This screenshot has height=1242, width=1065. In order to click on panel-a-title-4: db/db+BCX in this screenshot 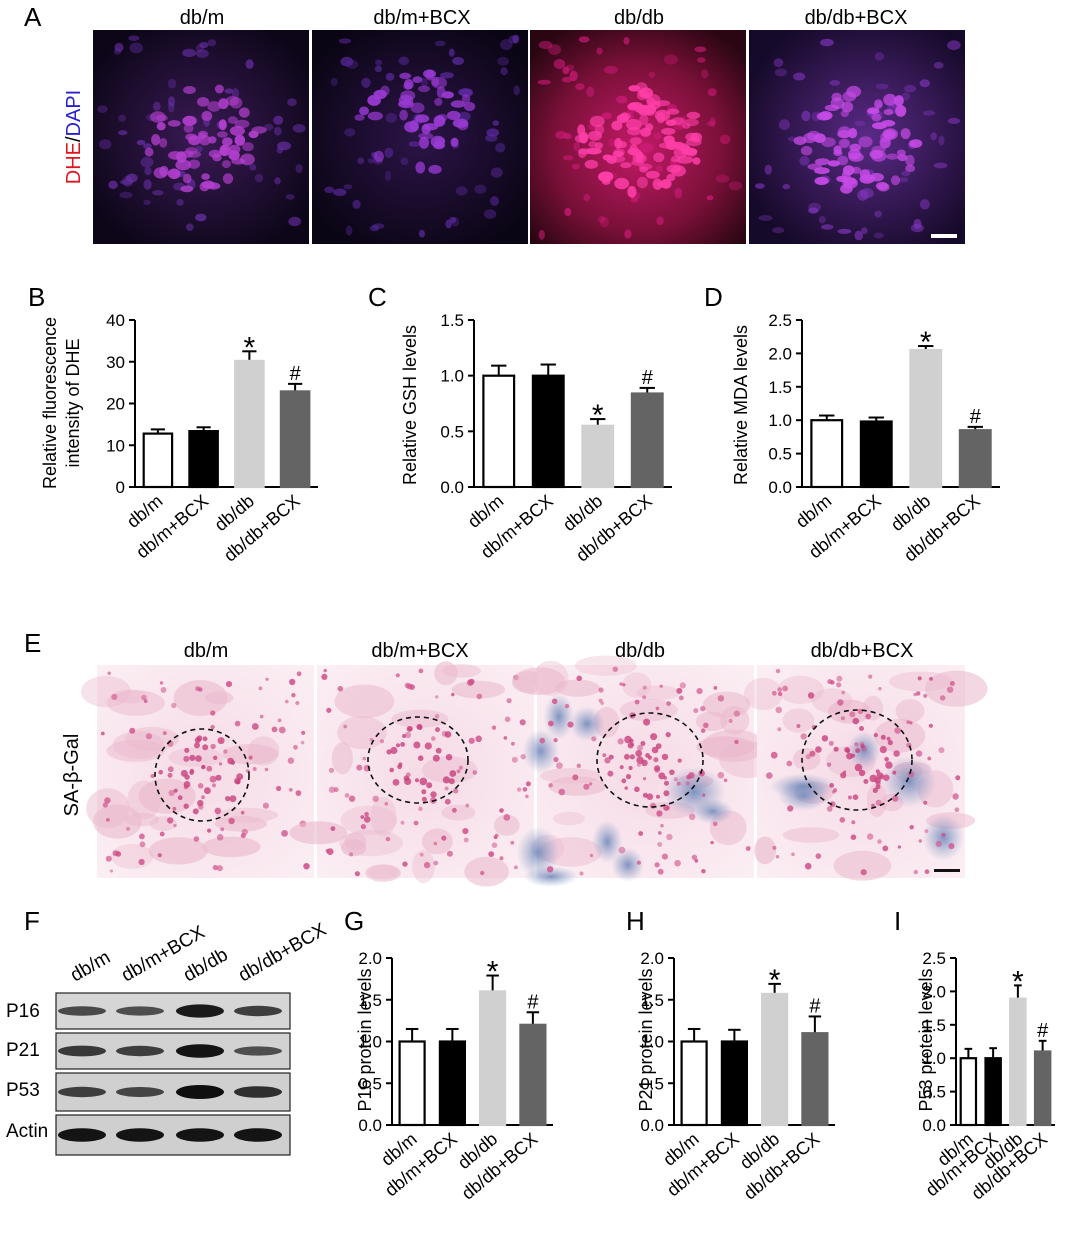, I will do `click(856, 18)`.